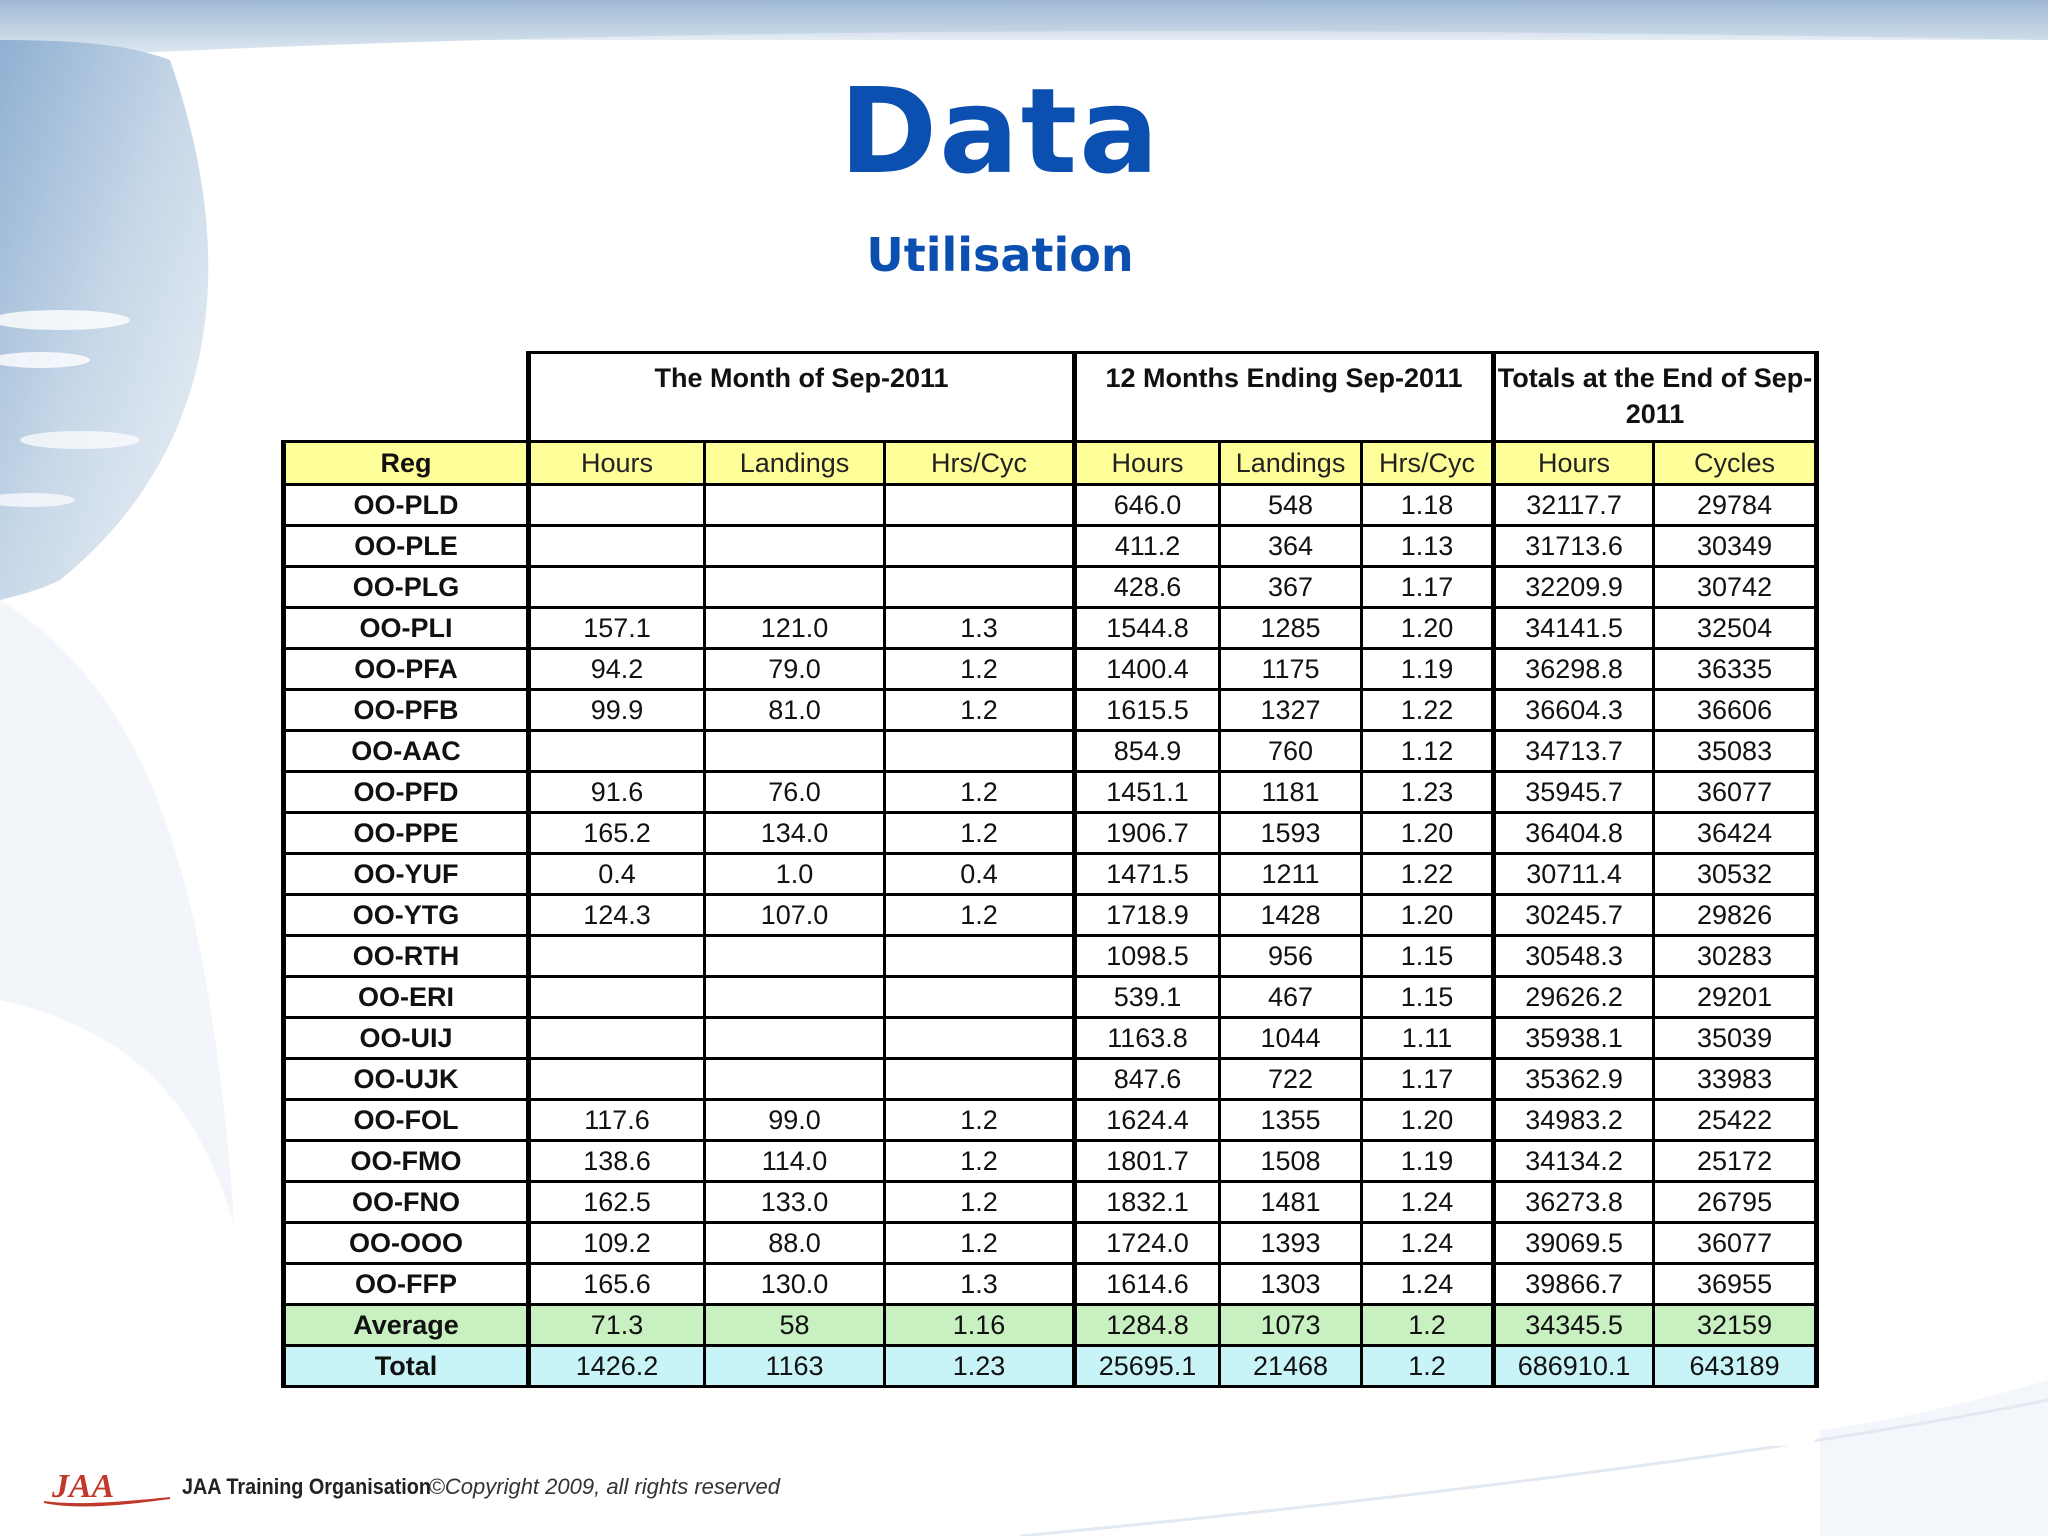  I want to click on table-cell: 1211, so click(1291, 874).